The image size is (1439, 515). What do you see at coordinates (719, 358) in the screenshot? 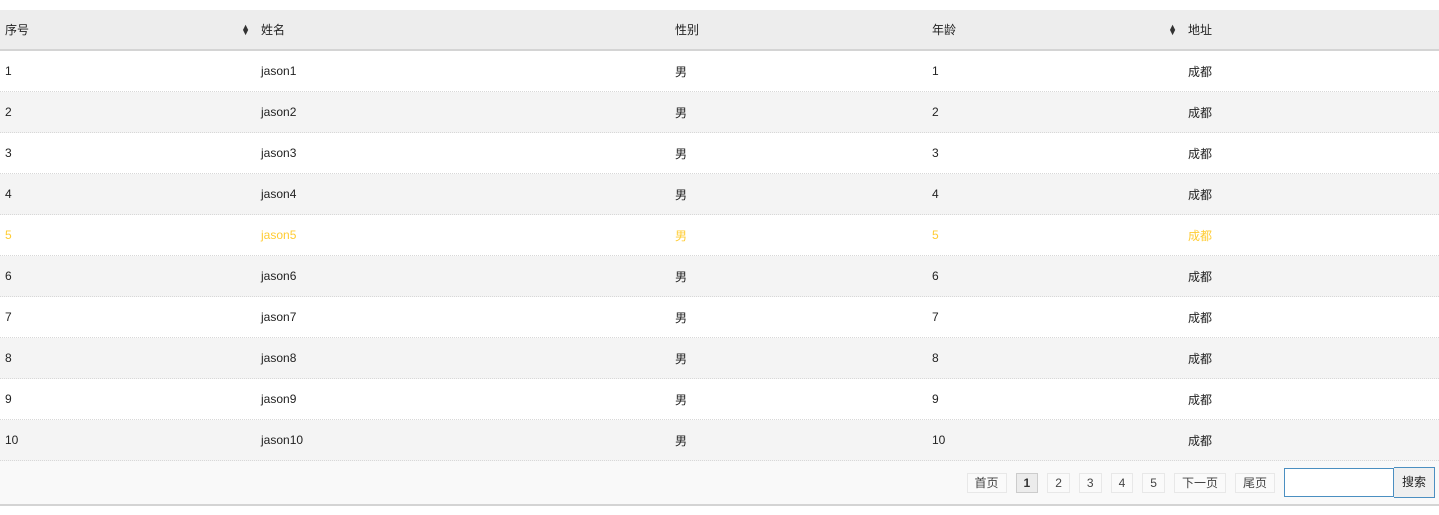
I see `table-row: 8 jason8 男 8 成都` at bounding box center [719, 358].